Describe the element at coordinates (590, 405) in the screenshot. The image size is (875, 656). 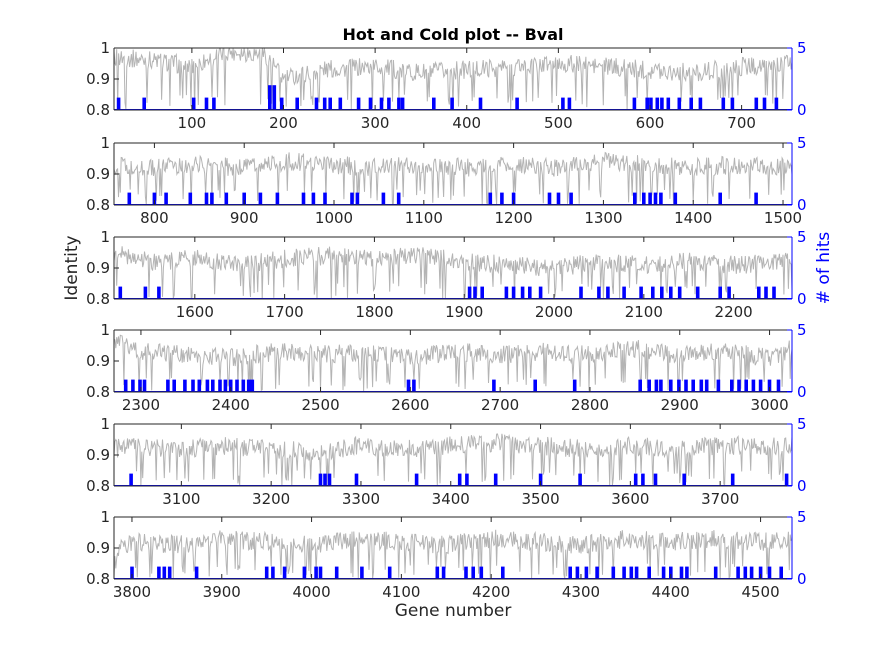
I see `x-tick-label: 2800` at that location.